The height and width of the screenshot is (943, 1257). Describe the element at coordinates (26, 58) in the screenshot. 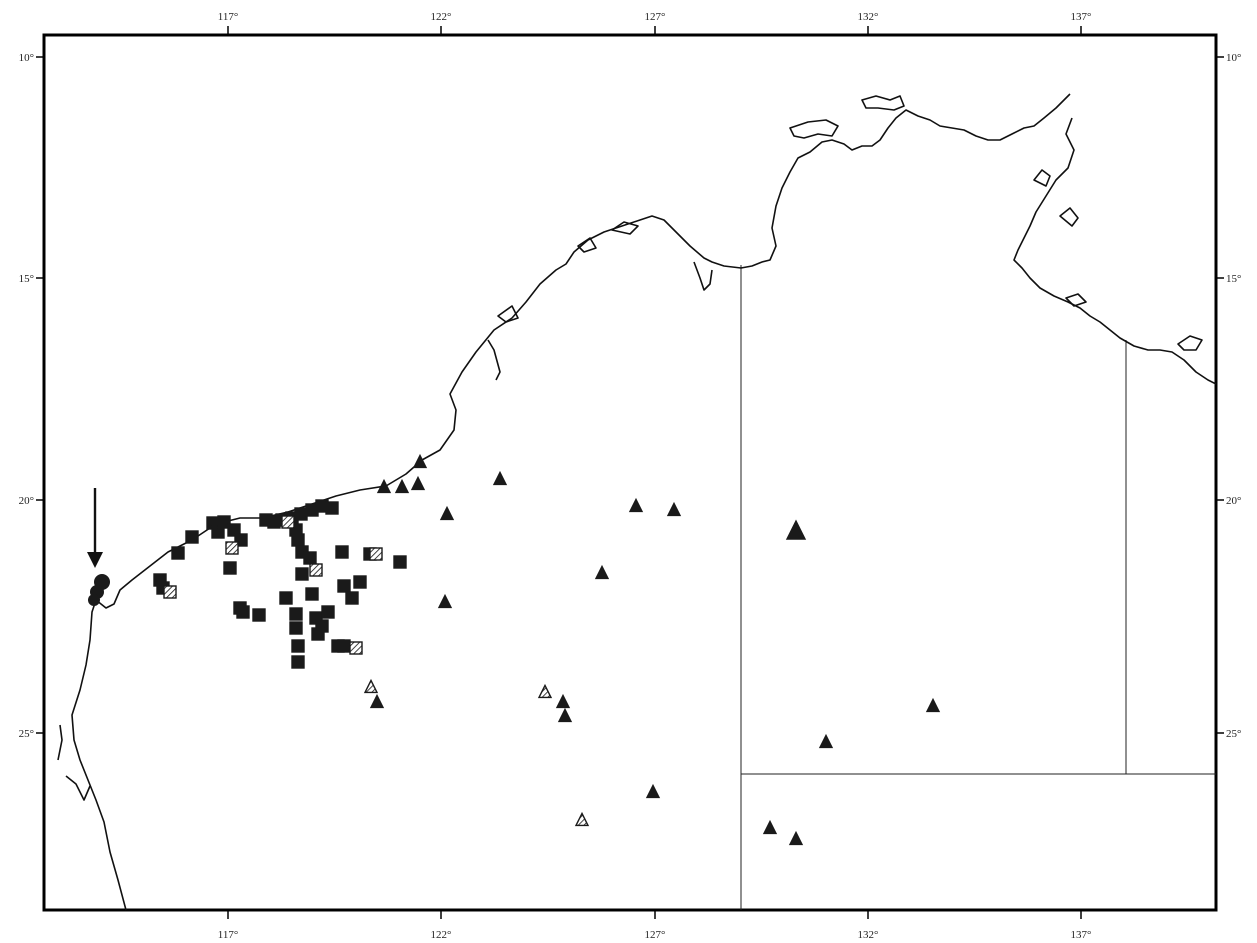

I see `y-tick-label-left: 10°` at that location.